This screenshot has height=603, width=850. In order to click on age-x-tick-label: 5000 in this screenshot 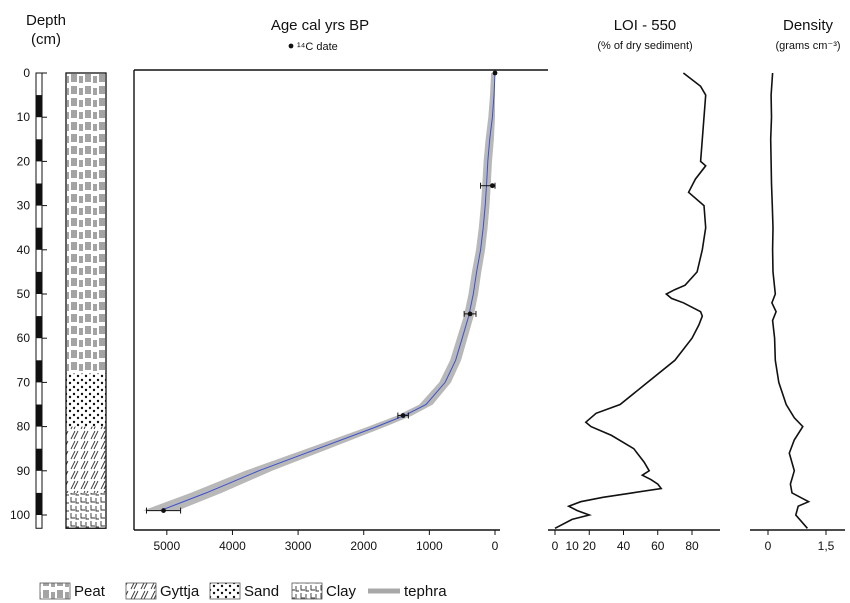, I will do `click(166, 546)`.